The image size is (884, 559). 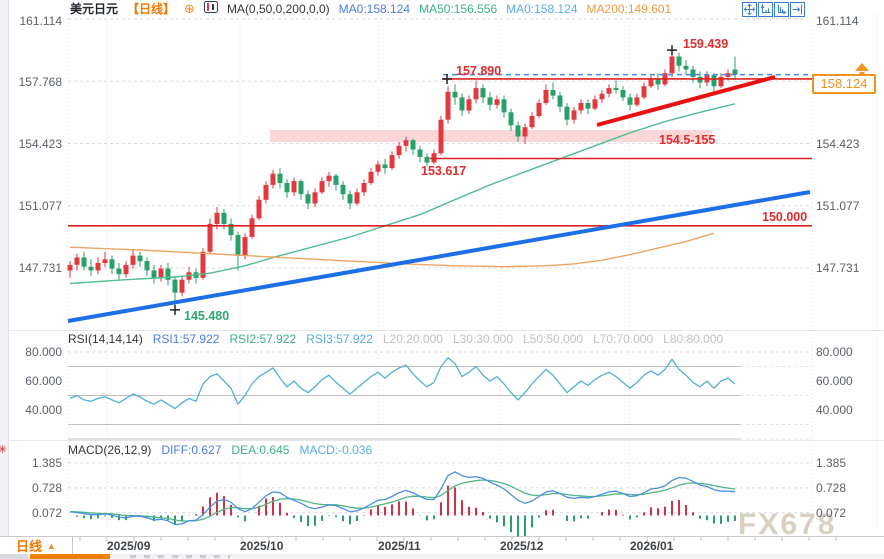 What do you see at coordinates (787, 524) in the screenshot?
I see `watermark: FX678` at bounding box center [787, 524].